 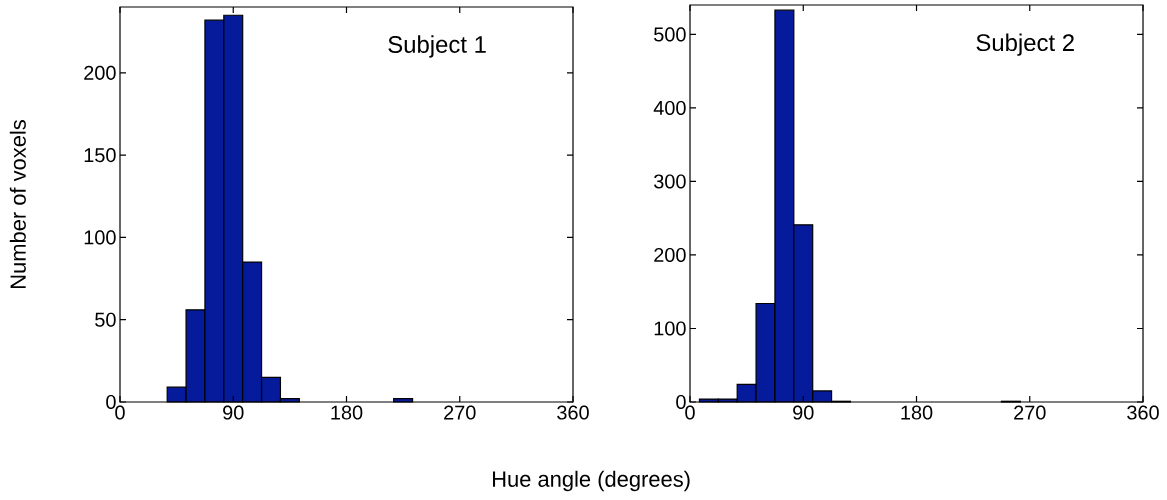 What do you see at coordinates (669, 107) in the screenshot?
I see `y-tick-label: 400` at bounding box center [669, 107].